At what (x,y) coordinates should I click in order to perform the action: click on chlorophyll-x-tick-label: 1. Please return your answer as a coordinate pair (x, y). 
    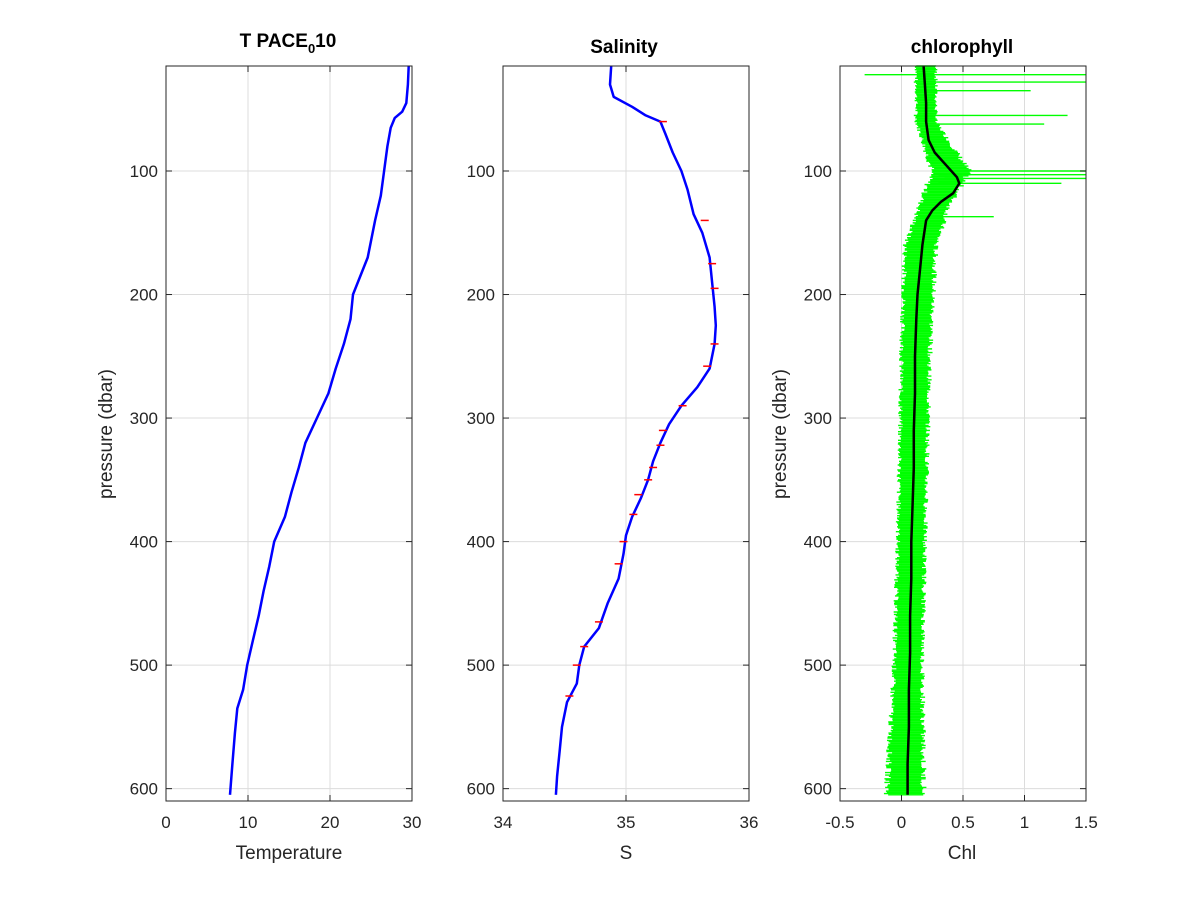
    Looking at the image, I should click on (1024, 822).